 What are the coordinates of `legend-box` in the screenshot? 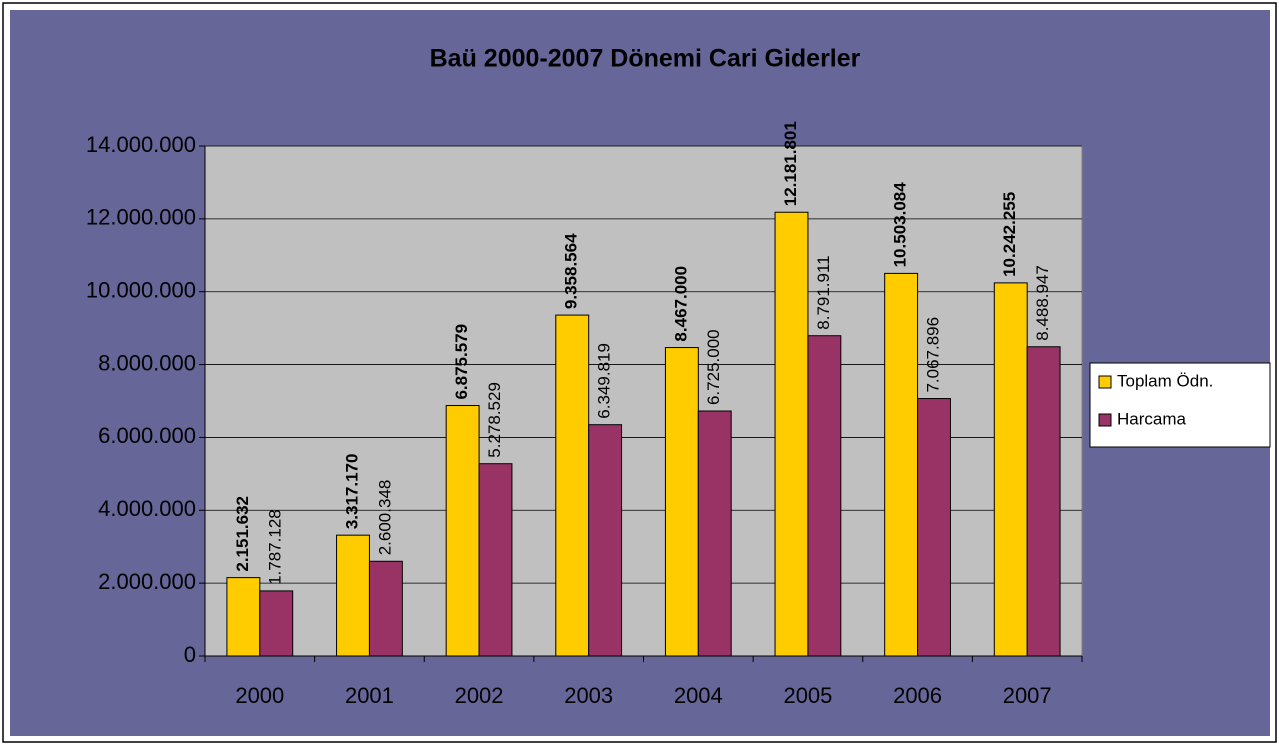 It's located at (1180, 405).